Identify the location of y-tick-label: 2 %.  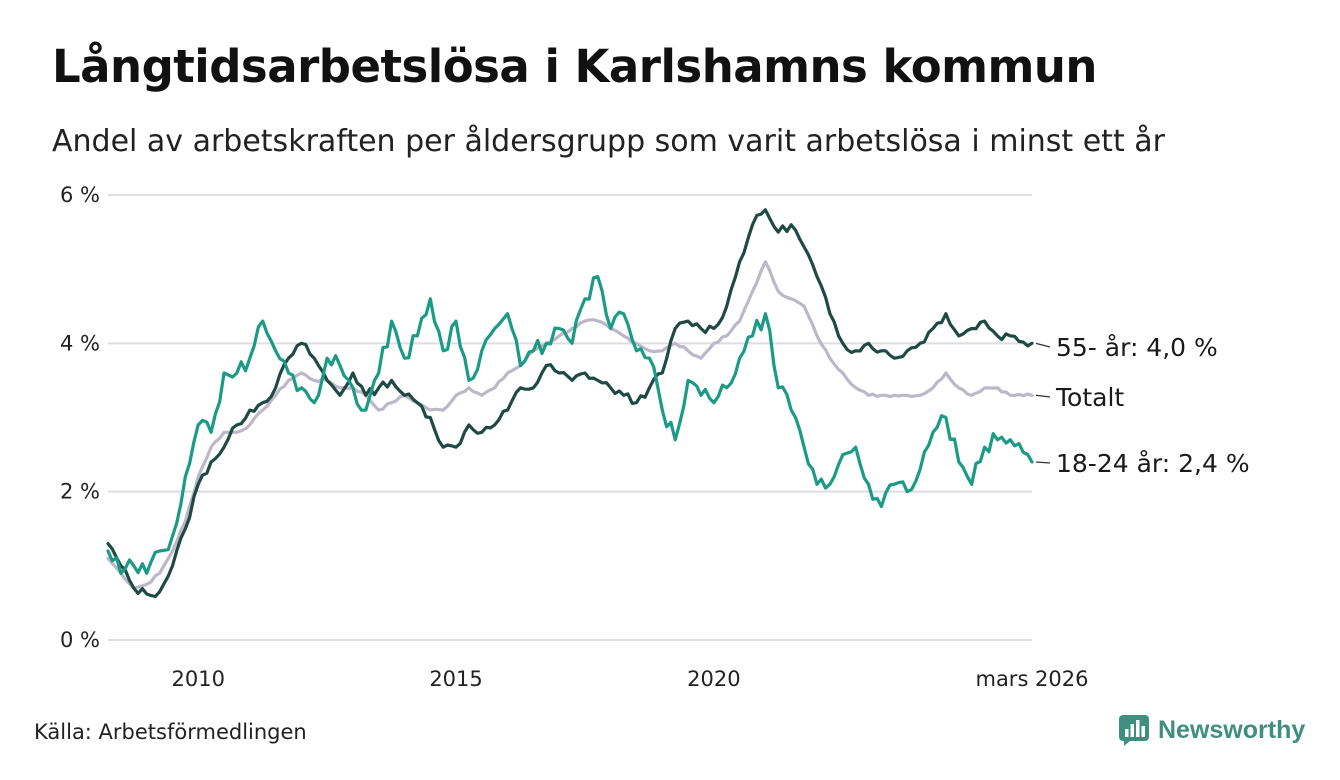
(80, 492).